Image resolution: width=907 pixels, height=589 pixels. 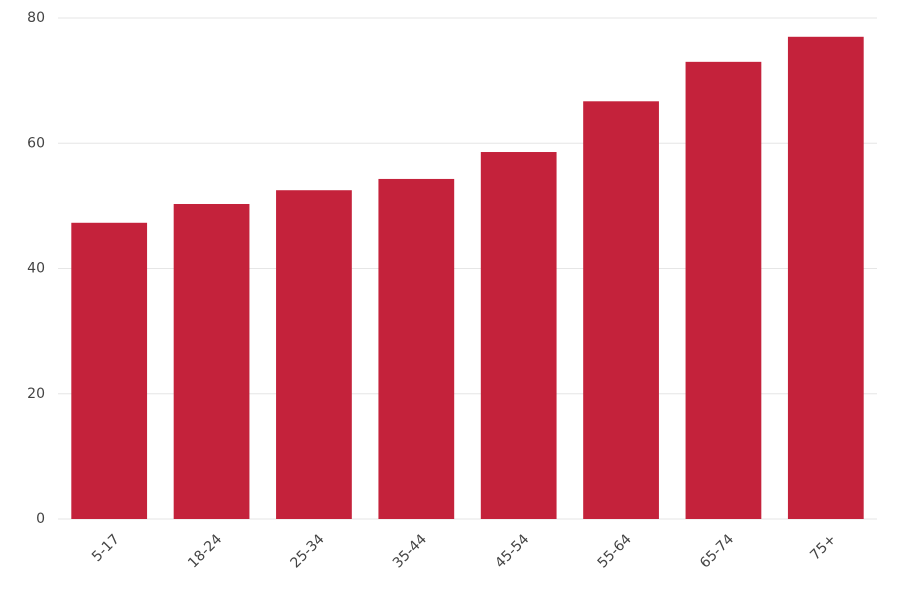 I want to click on y-tick-label: 0, so click(x=40, y=519).